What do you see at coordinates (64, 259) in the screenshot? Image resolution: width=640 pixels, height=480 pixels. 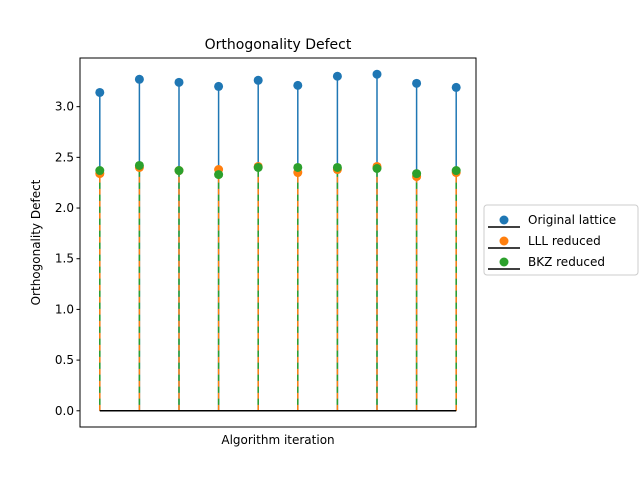 I see `y-tick-label-4: 1.5` at bounding box center [64, 259].